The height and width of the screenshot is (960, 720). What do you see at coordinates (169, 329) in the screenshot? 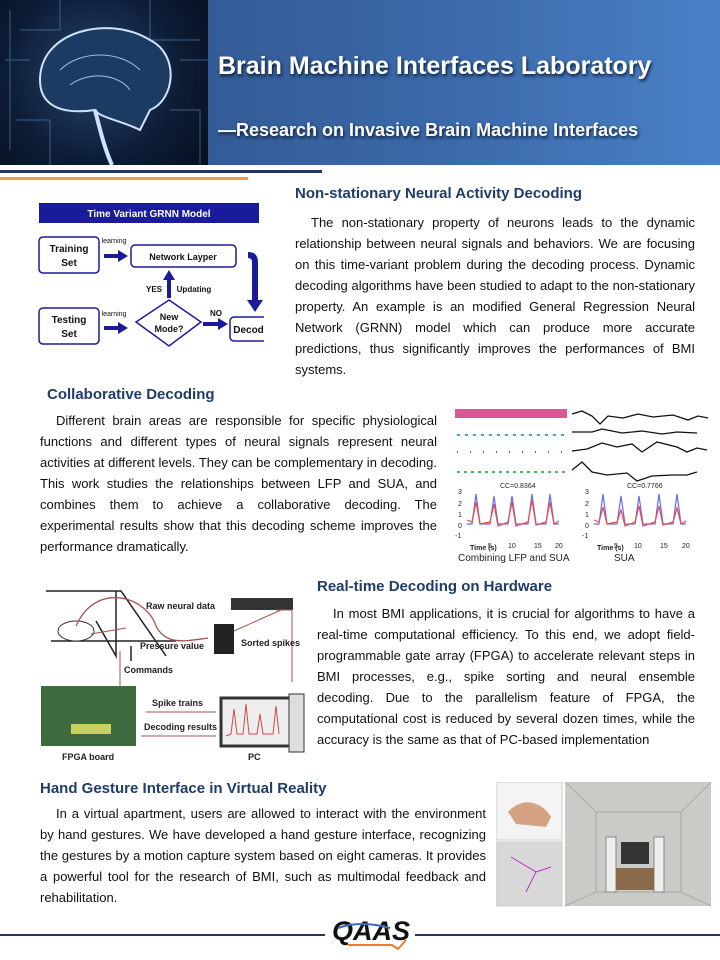
I see `mode-label: Mode?` at bounding box center [169, 329].